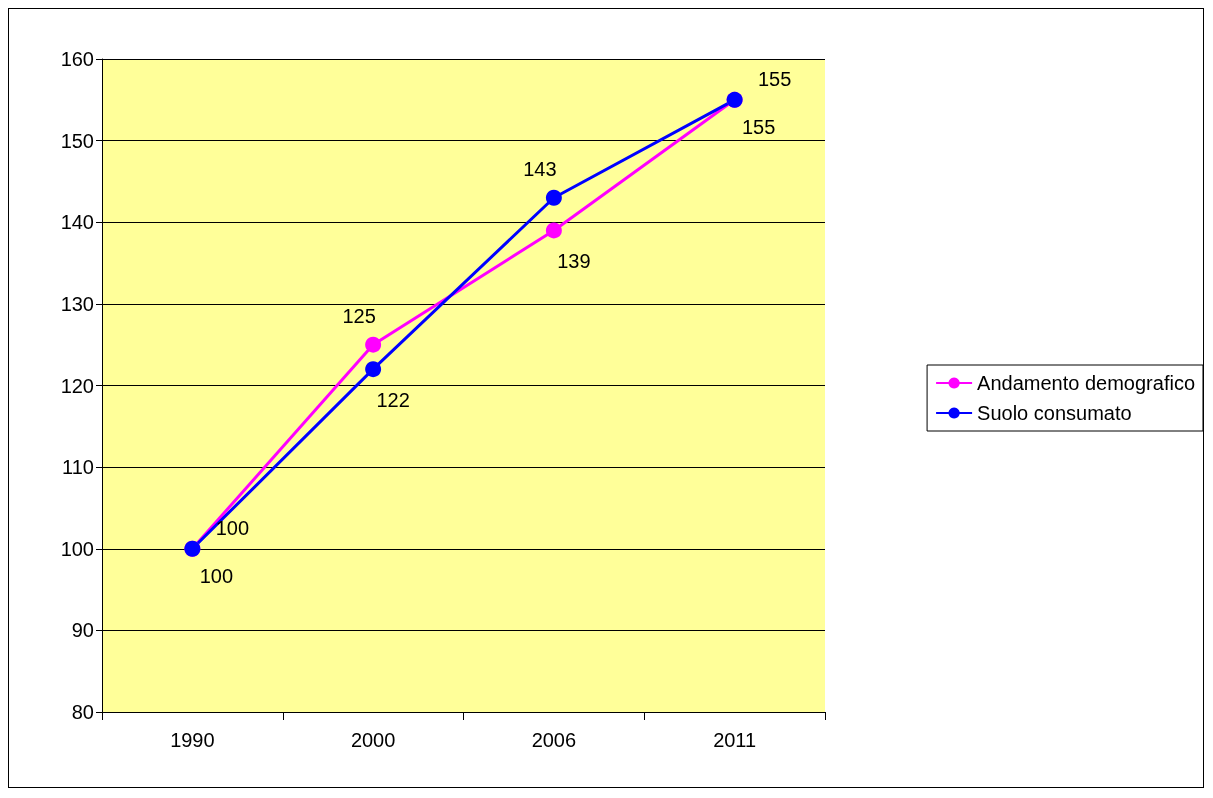  Describe the element at coordinates (77, 385) in the screenshot. I see `y-tick-label: 120` at that location.